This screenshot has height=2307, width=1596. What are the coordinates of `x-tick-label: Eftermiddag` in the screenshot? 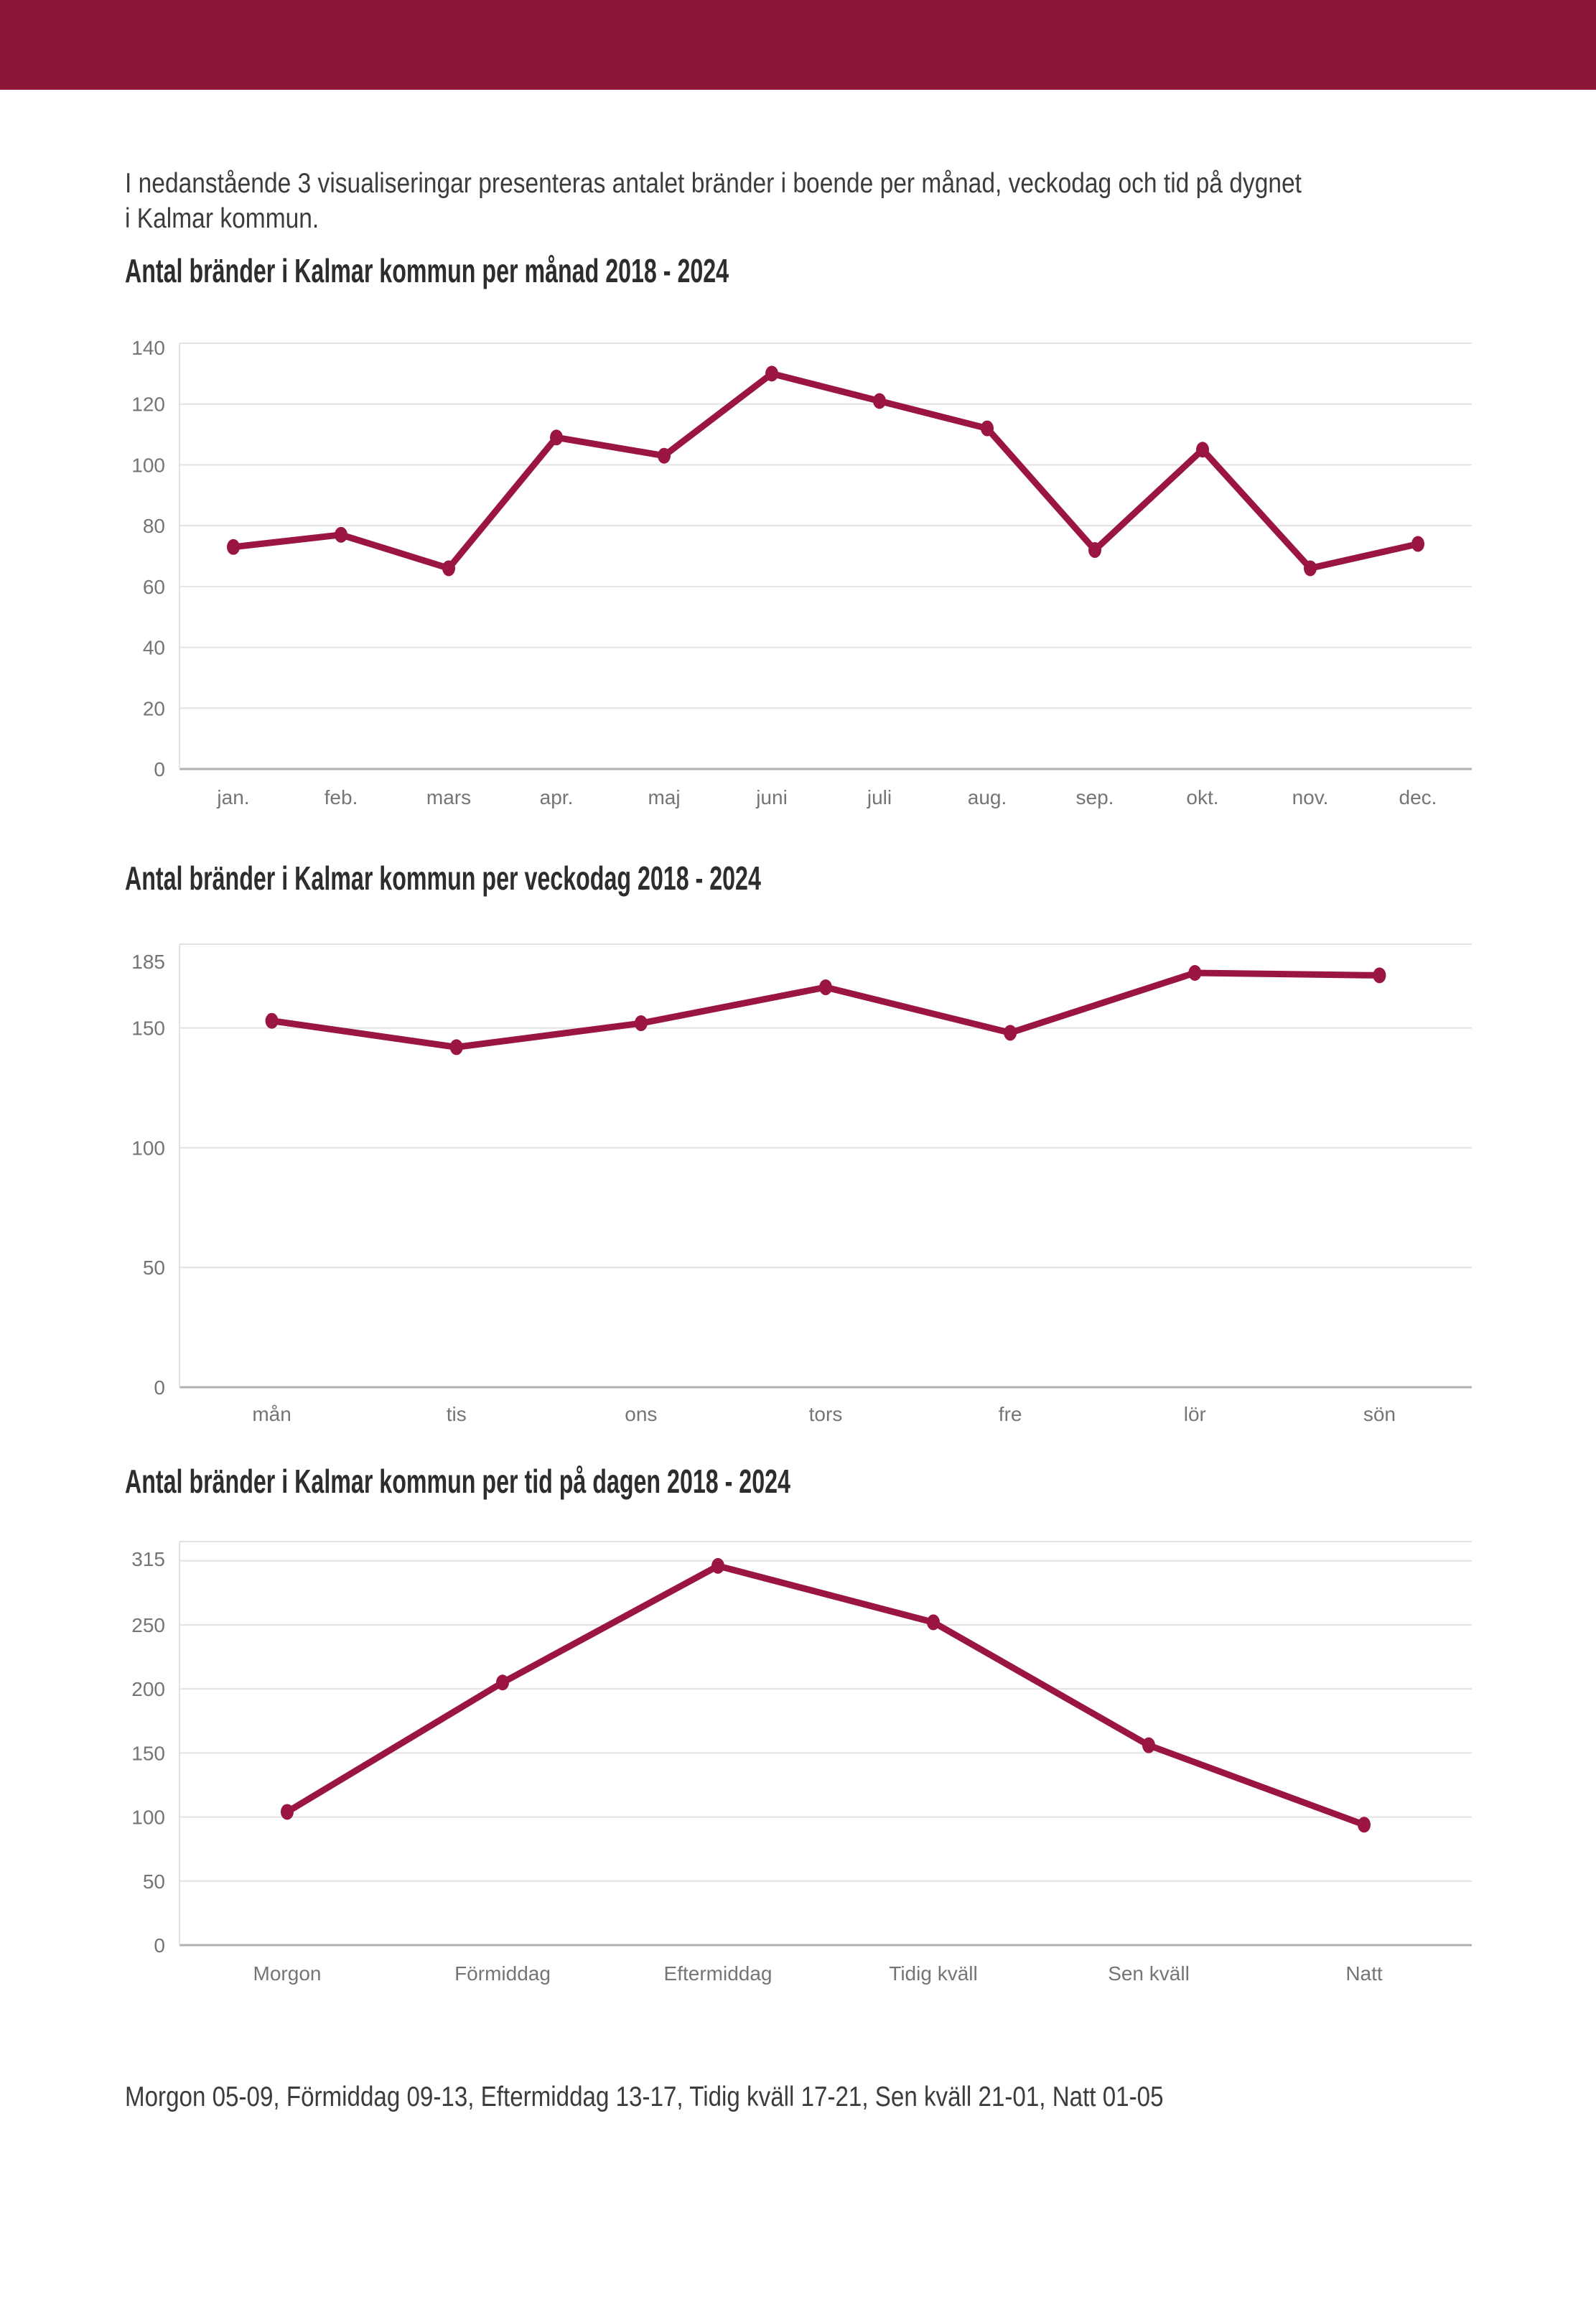 It's located at (718, 1973).